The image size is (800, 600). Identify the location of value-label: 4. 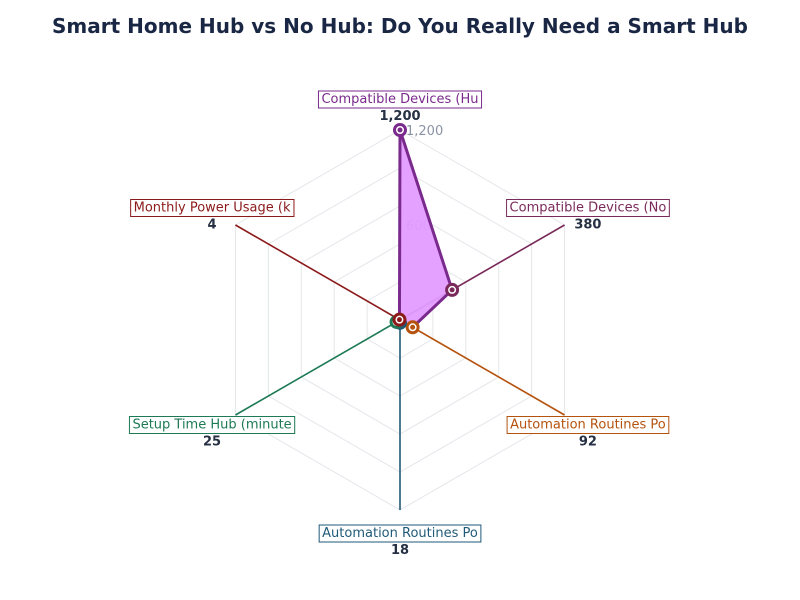
(212, 225).